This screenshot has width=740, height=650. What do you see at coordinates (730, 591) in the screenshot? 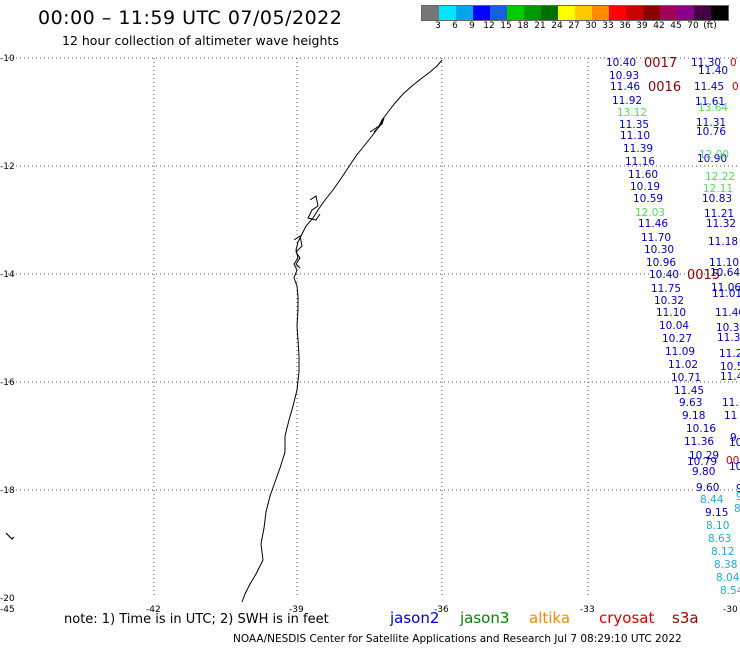
I see `wave-height-label: 8.54` at bounding box center [730, 591].